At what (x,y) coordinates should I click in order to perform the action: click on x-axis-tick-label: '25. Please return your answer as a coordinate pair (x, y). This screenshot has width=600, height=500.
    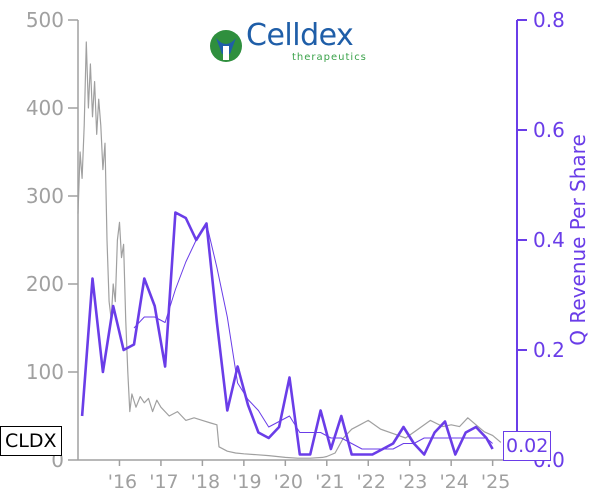
    Looking at the image, I should click on (495, 482).